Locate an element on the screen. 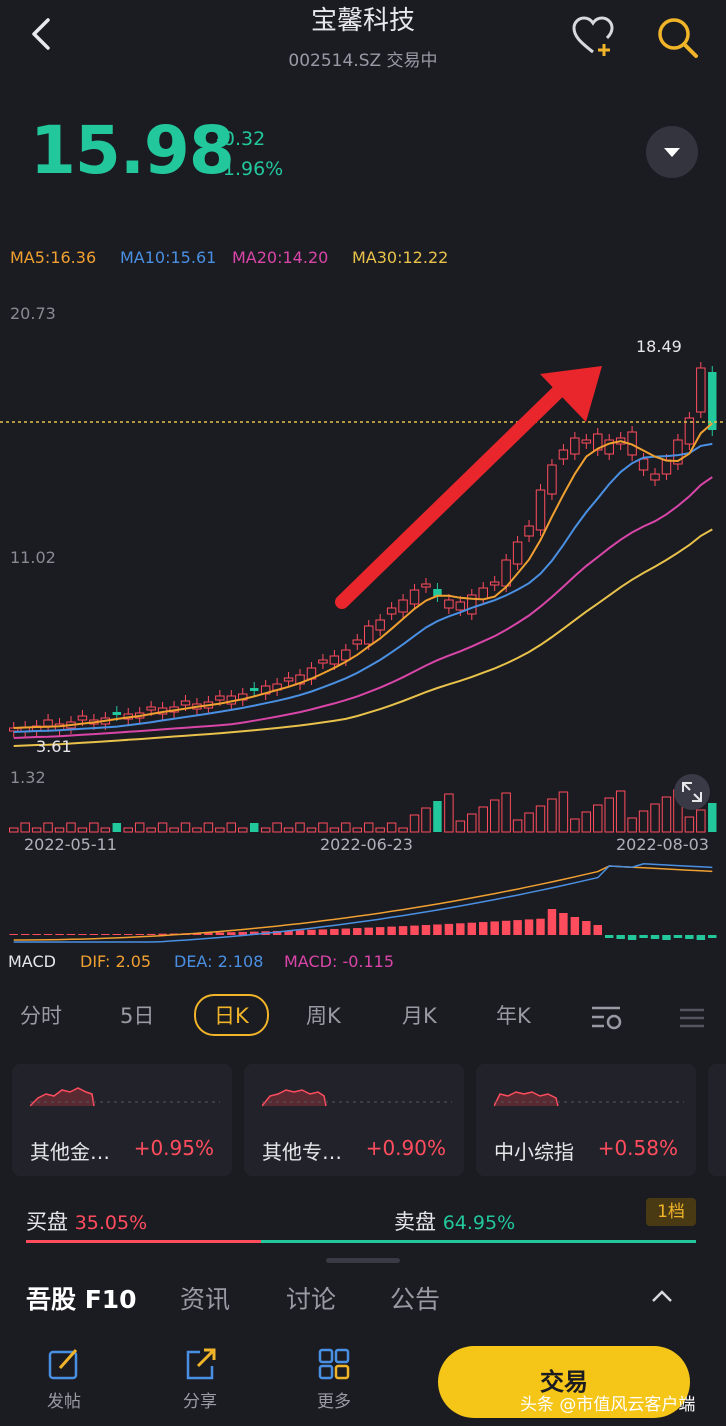  chevron-up-icon is located at coordinates (662, 1296).